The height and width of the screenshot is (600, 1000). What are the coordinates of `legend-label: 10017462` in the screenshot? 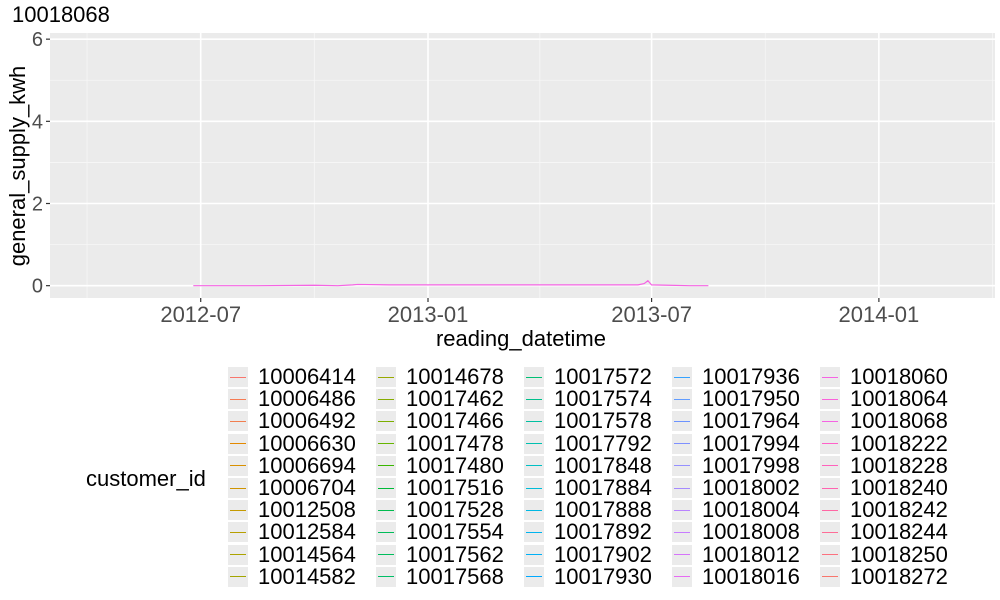 It's located at (455, 399).